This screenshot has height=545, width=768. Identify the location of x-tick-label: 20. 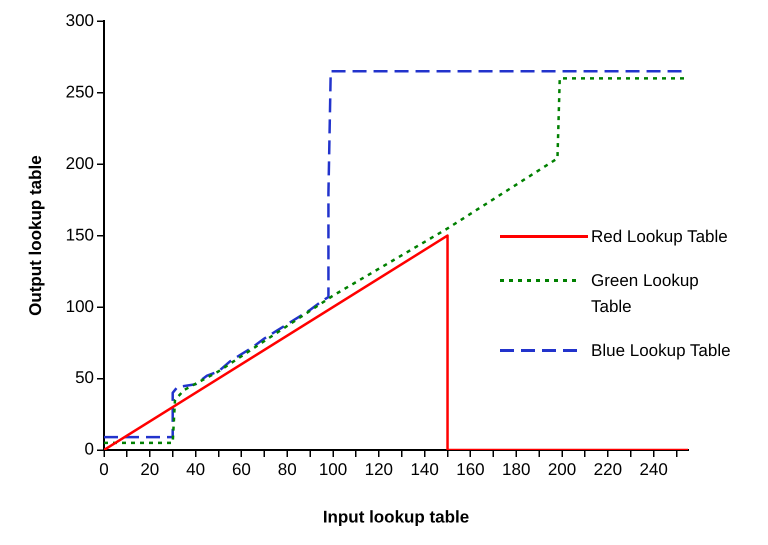
(150, 469).